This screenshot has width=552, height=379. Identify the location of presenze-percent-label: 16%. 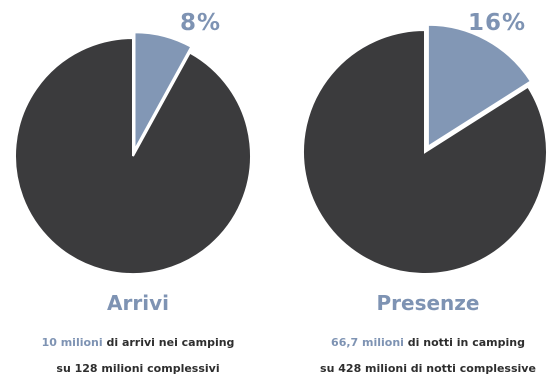
(497, 23).